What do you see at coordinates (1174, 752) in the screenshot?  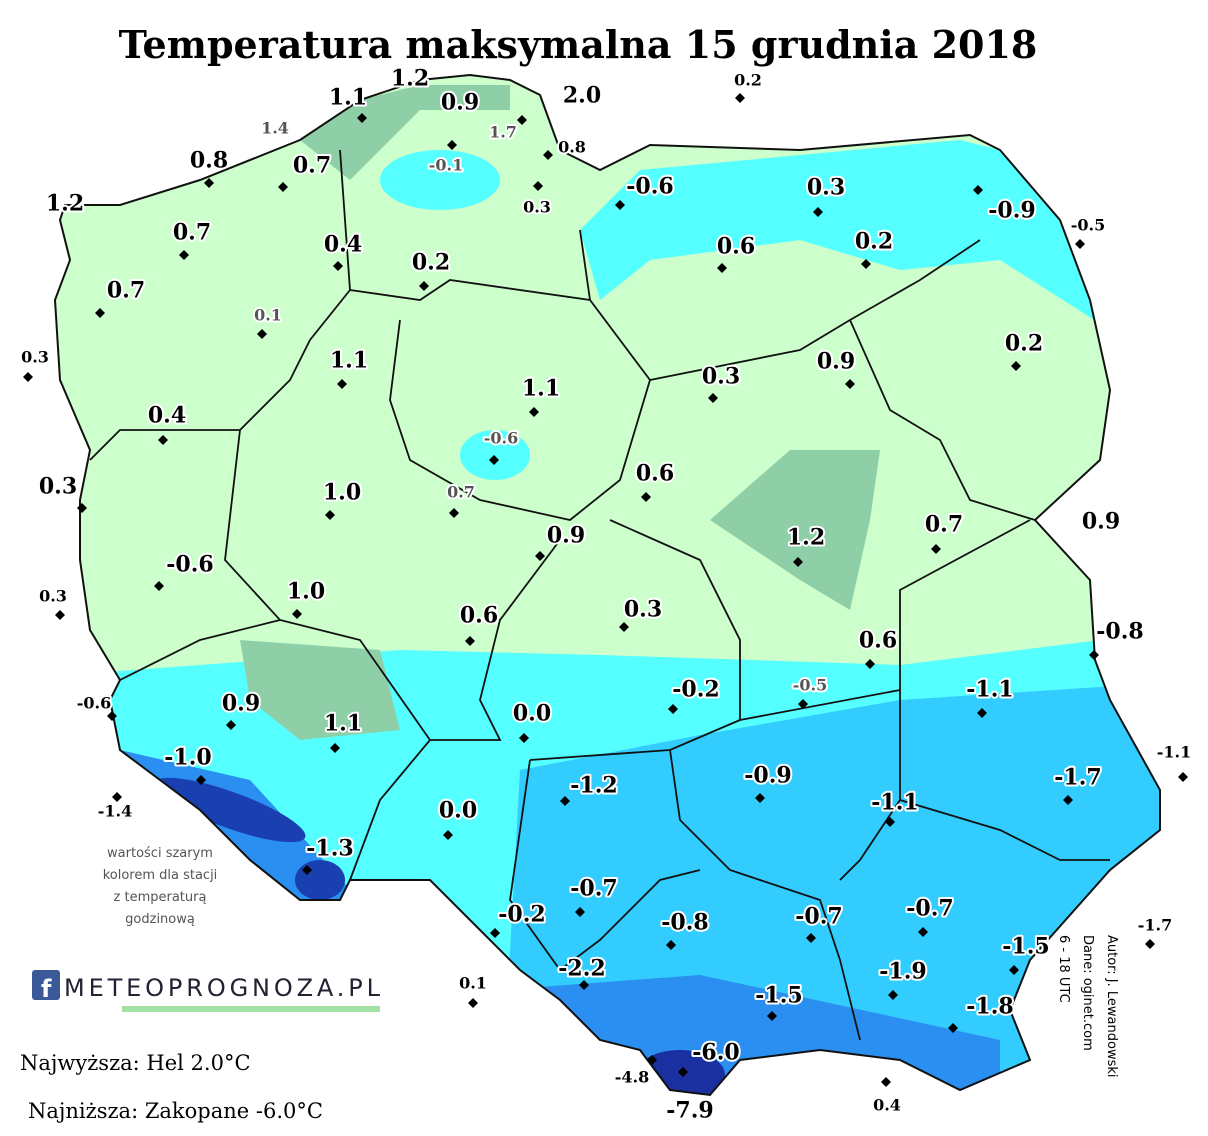 I see `station-label: -1.1` at bounding box center [1174, 752].